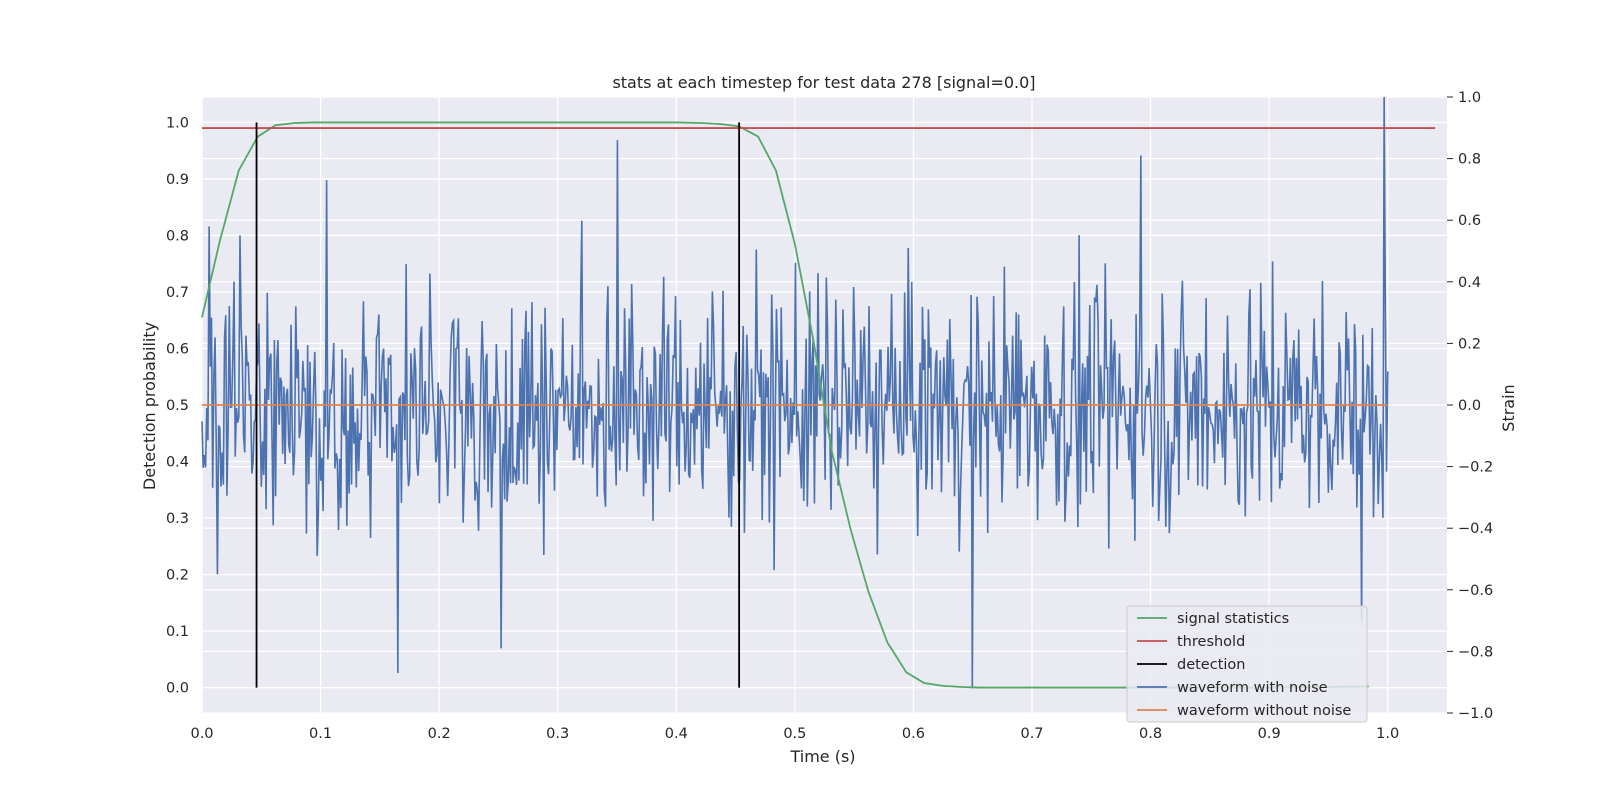  I want to click on legend-box, so click(1247, 664).